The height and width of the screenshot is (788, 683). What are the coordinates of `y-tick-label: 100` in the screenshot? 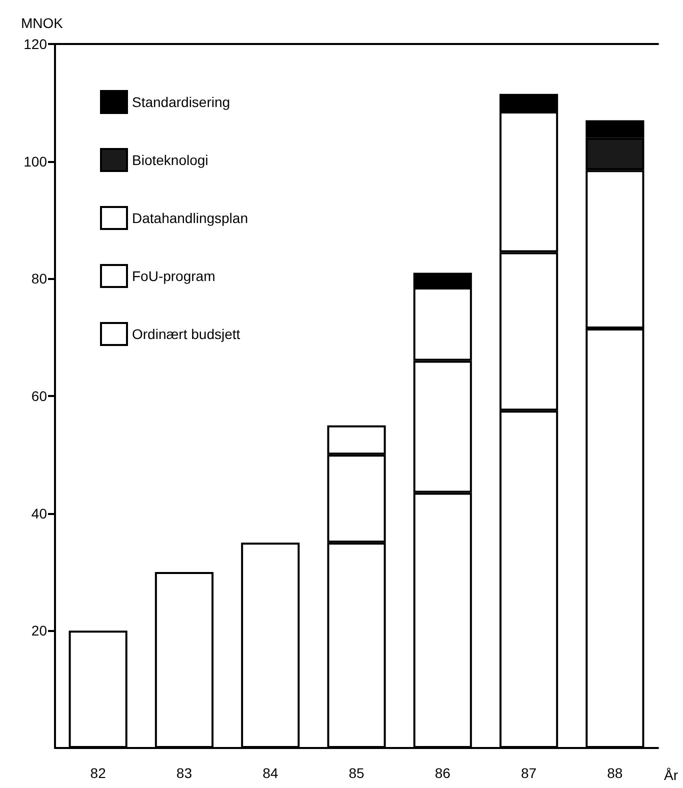 It's located at (36, 161).